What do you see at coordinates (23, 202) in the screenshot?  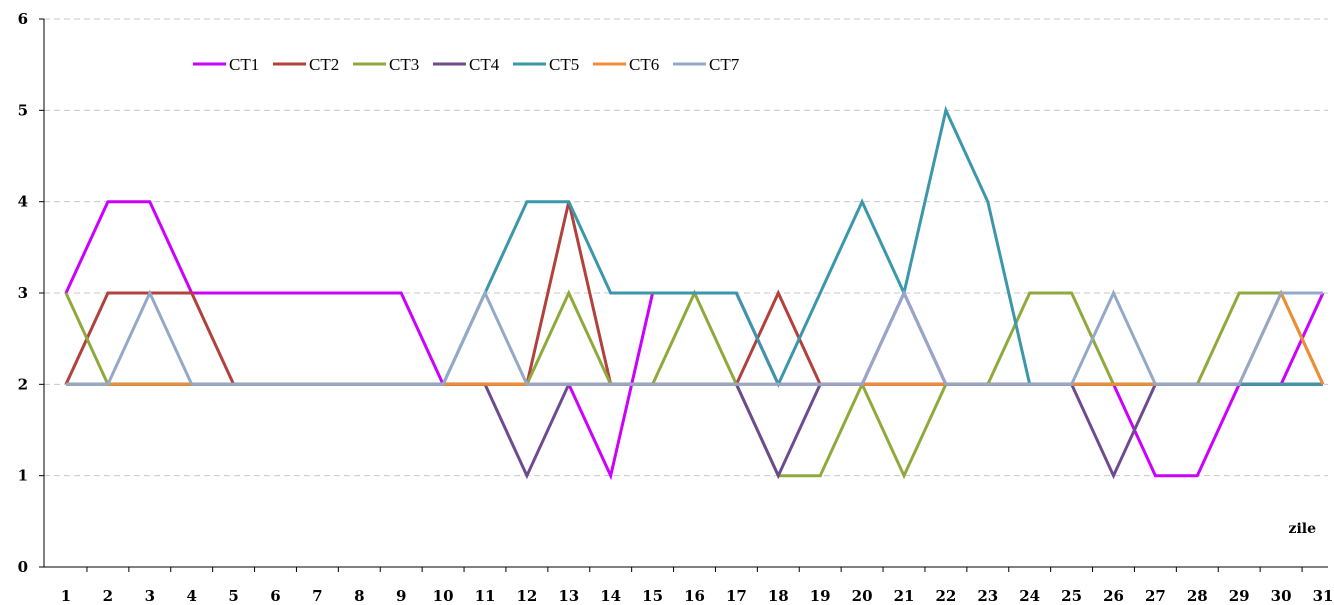 I see `y-tick-label: 4` at bounding box center [23, 202].